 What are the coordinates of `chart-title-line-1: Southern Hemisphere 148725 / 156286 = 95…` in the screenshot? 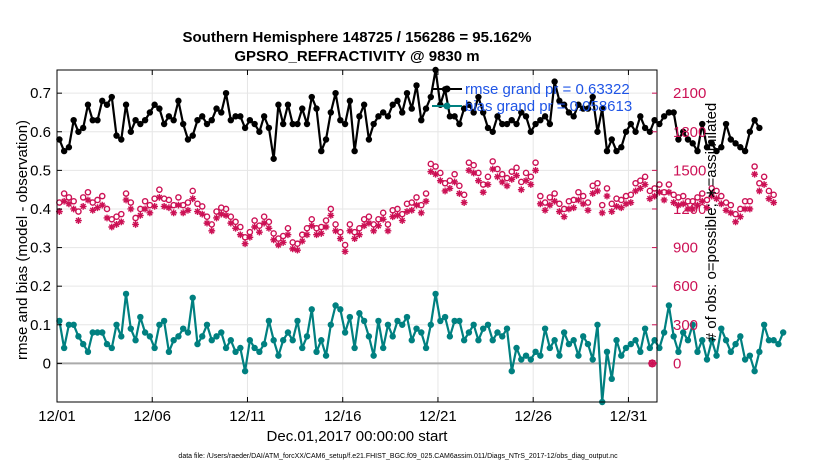 It's located at (357, 37).